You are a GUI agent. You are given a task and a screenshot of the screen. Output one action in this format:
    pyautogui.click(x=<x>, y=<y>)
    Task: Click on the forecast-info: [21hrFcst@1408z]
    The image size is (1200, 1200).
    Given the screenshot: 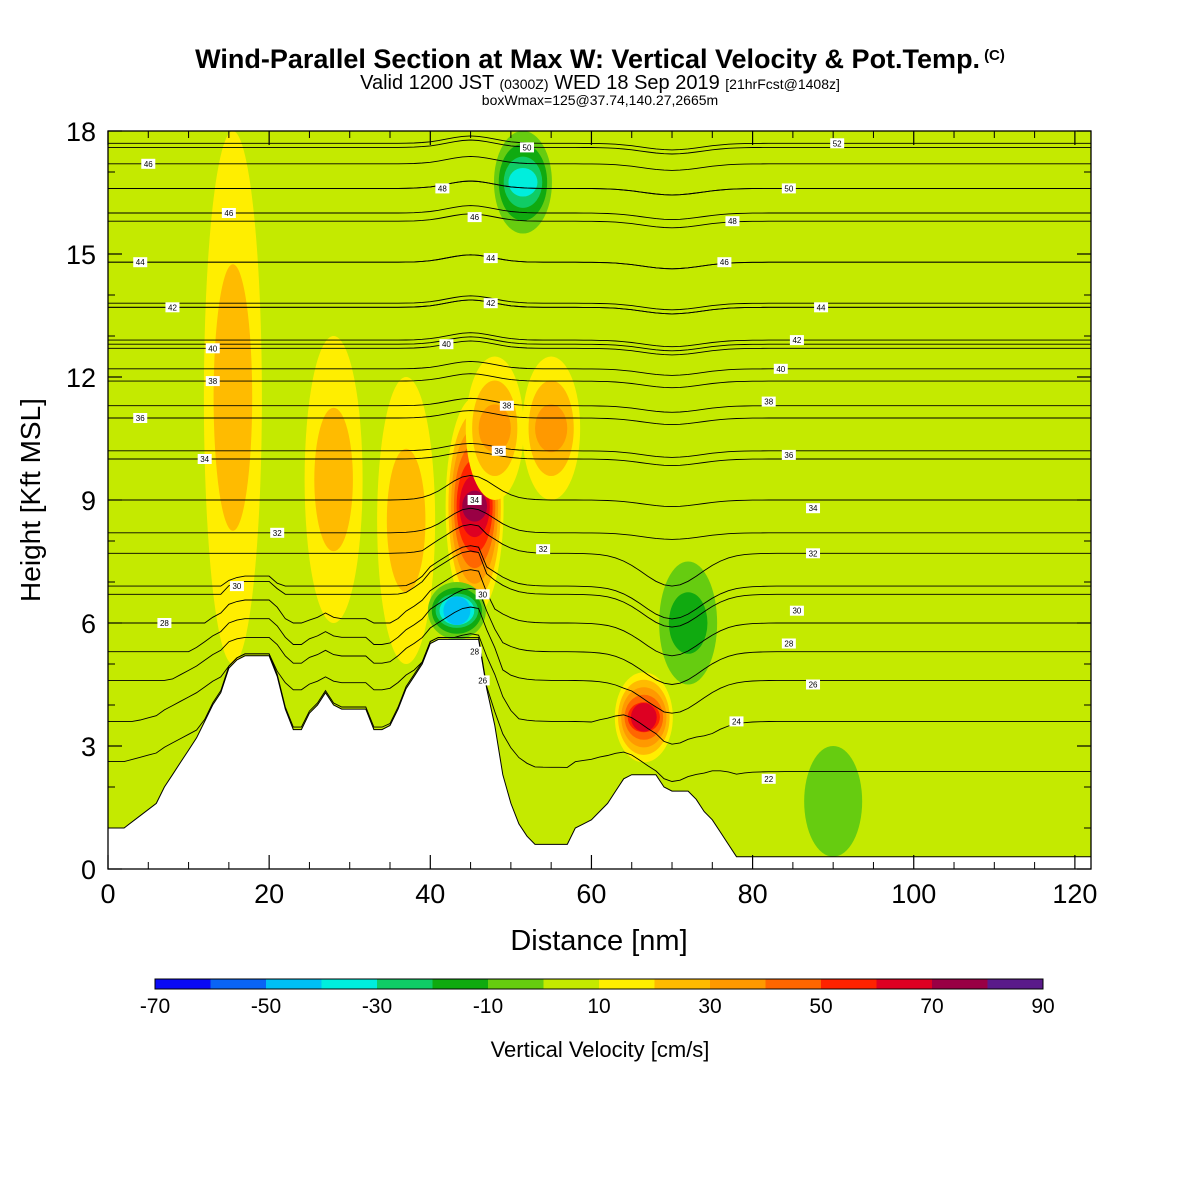 What is the action you would take?
    pyautogui.click(x=782, y=84)
    